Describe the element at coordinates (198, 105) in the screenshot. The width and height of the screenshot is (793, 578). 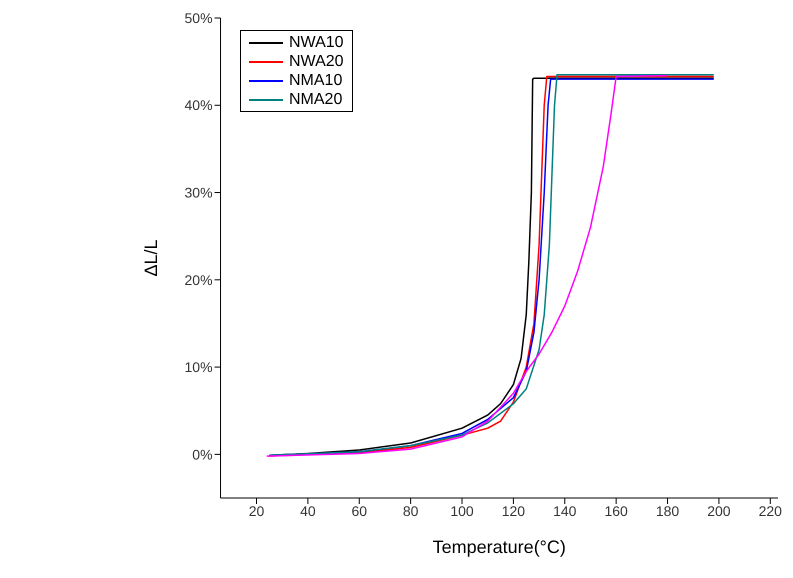
I see `y-tick-label: 40%` at that location.